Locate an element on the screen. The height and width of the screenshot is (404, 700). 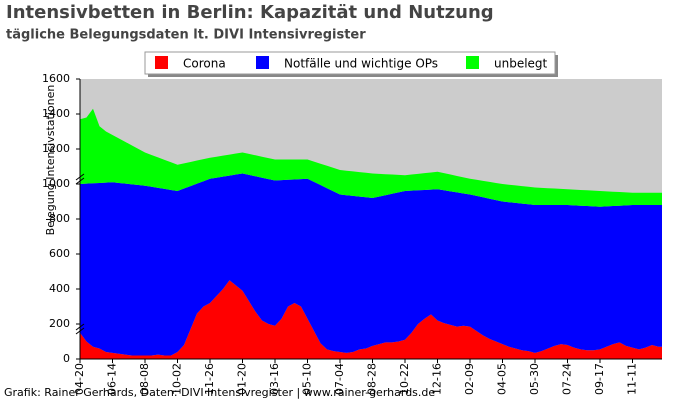
x-tick-label: 08-08 is located at coordinates (144, 379).